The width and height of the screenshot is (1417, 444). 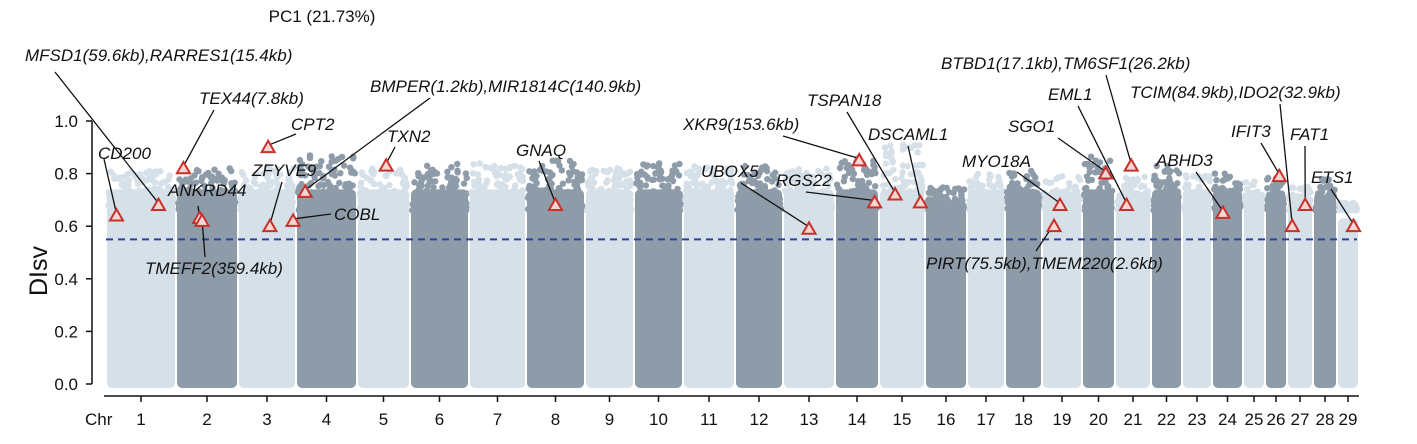 I want to click on gene-label: CD200, so click(x=124, y=153).